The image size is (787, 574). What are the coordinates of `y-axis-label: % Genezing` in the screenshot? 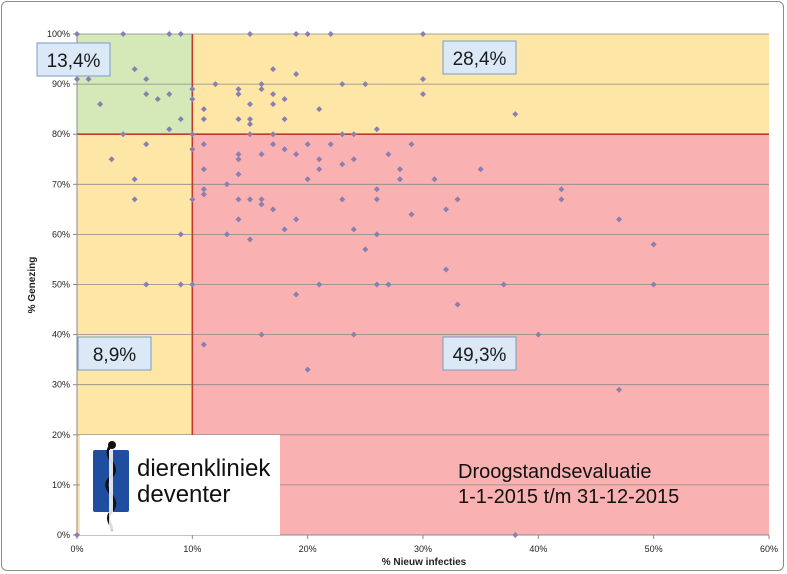 It's located at (32, 285).